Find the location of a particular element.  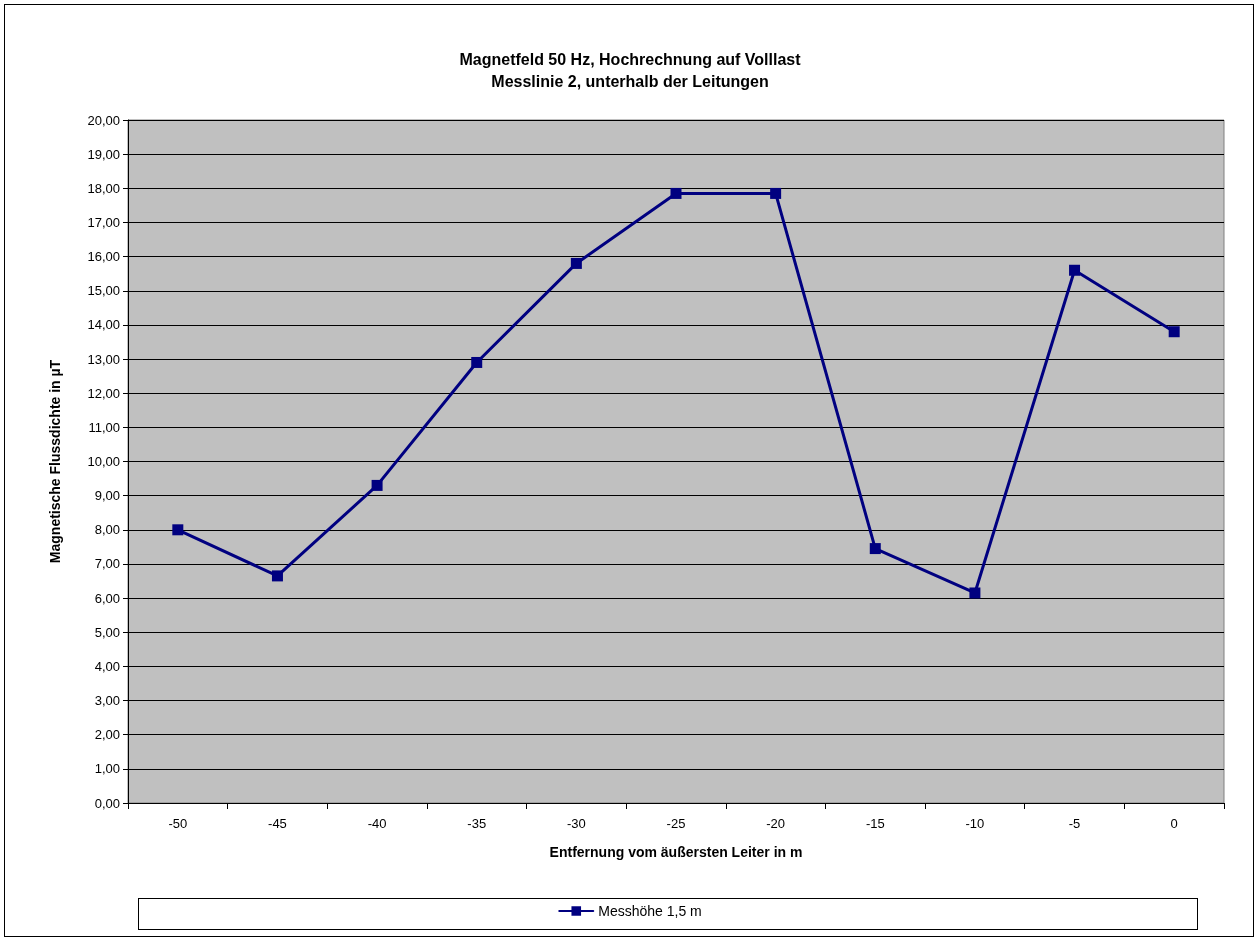

y-tick-label: 6,00 is located at coordinates (107, 598).